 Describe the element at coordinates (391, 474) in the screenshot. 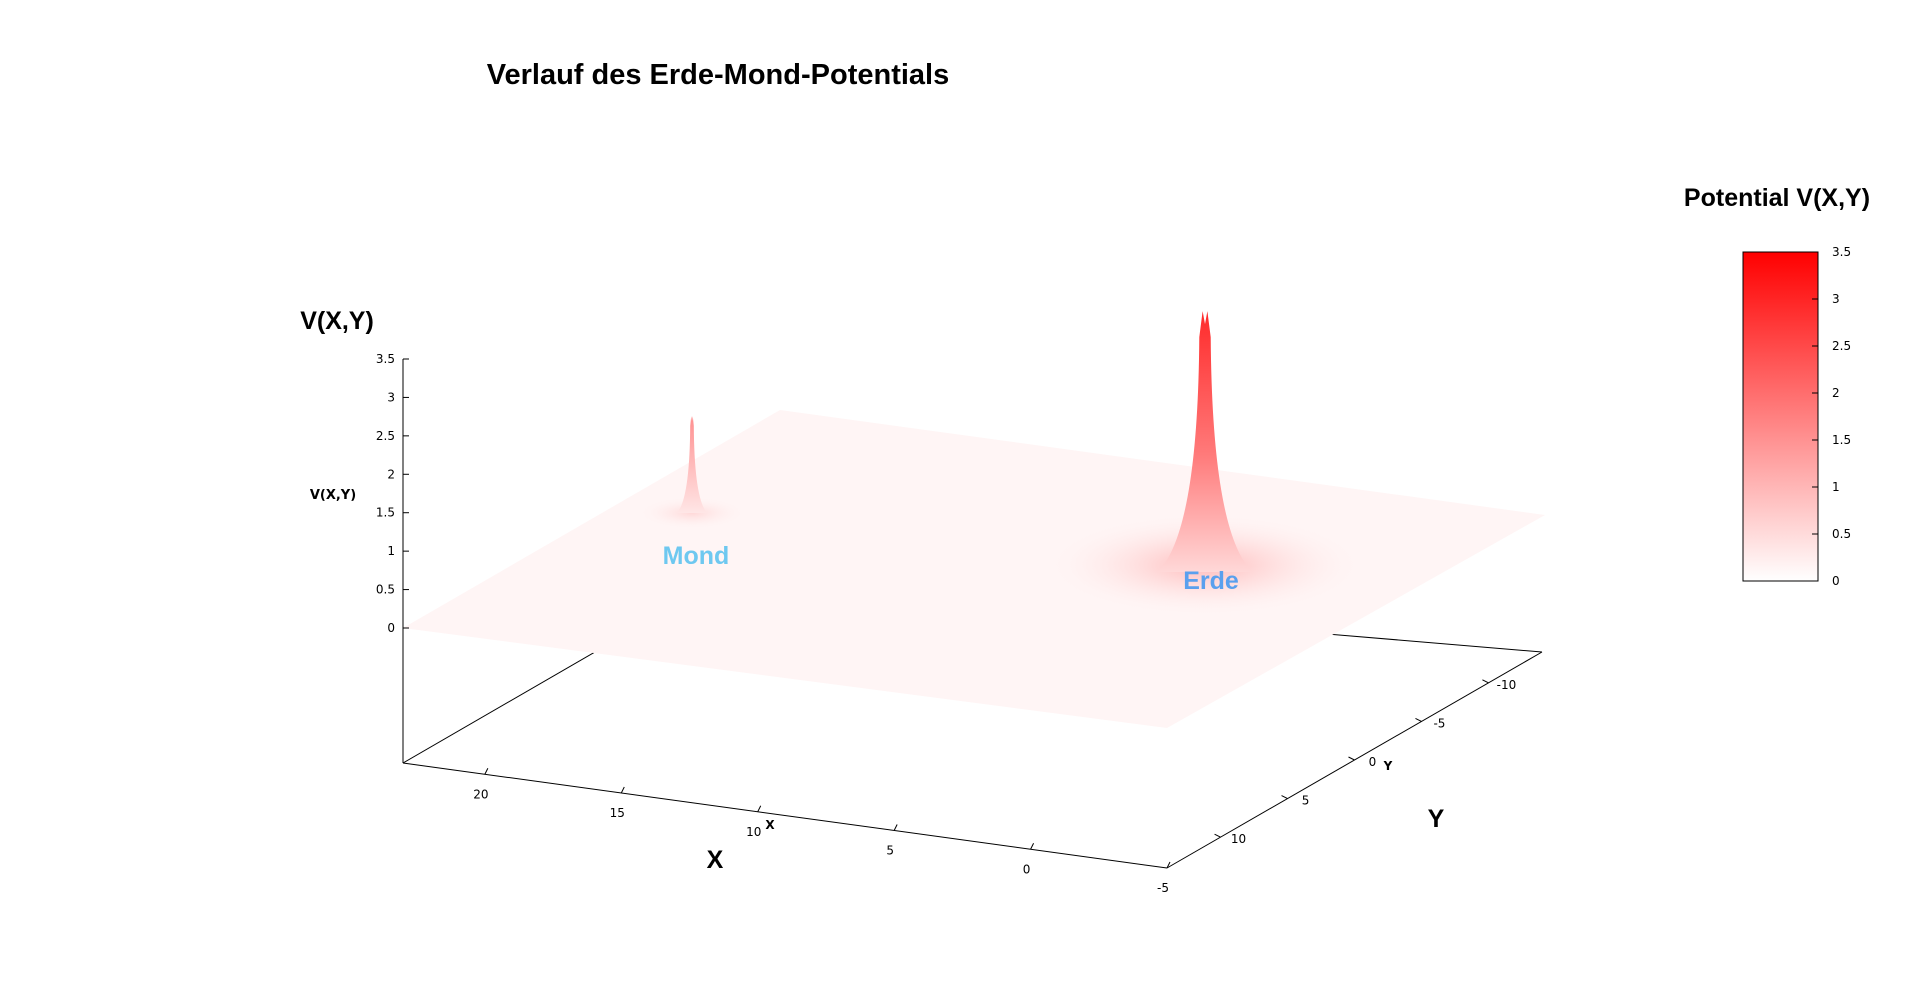

I see `z-tick-label: 2` at that location.